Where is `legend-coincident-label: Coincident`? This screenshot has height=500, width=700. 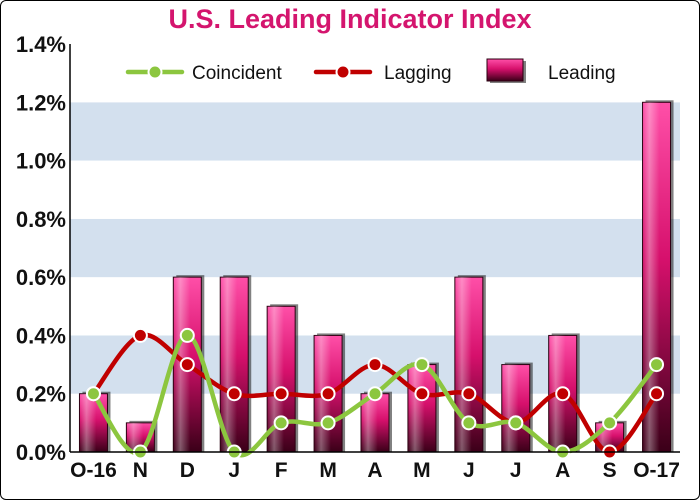
legend-coincident-label: Coincident is located at coordinates (237, 73).